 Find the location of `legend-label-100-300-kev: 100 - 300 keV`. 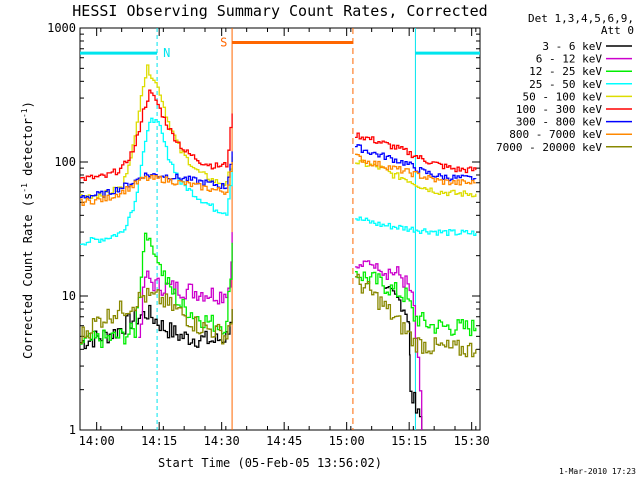

legend-label-100-300-kev: 100 - 300 keV is located at coordinates (559, 109).